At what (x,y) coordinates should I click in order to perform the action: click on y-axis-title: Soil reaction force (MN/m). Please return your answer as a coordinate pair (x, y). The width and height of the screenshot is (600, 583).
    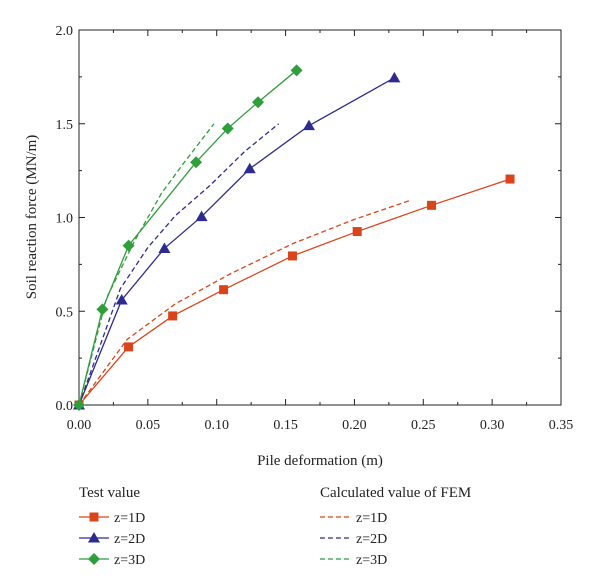
    Looking at the image, I should click on (32, 217).